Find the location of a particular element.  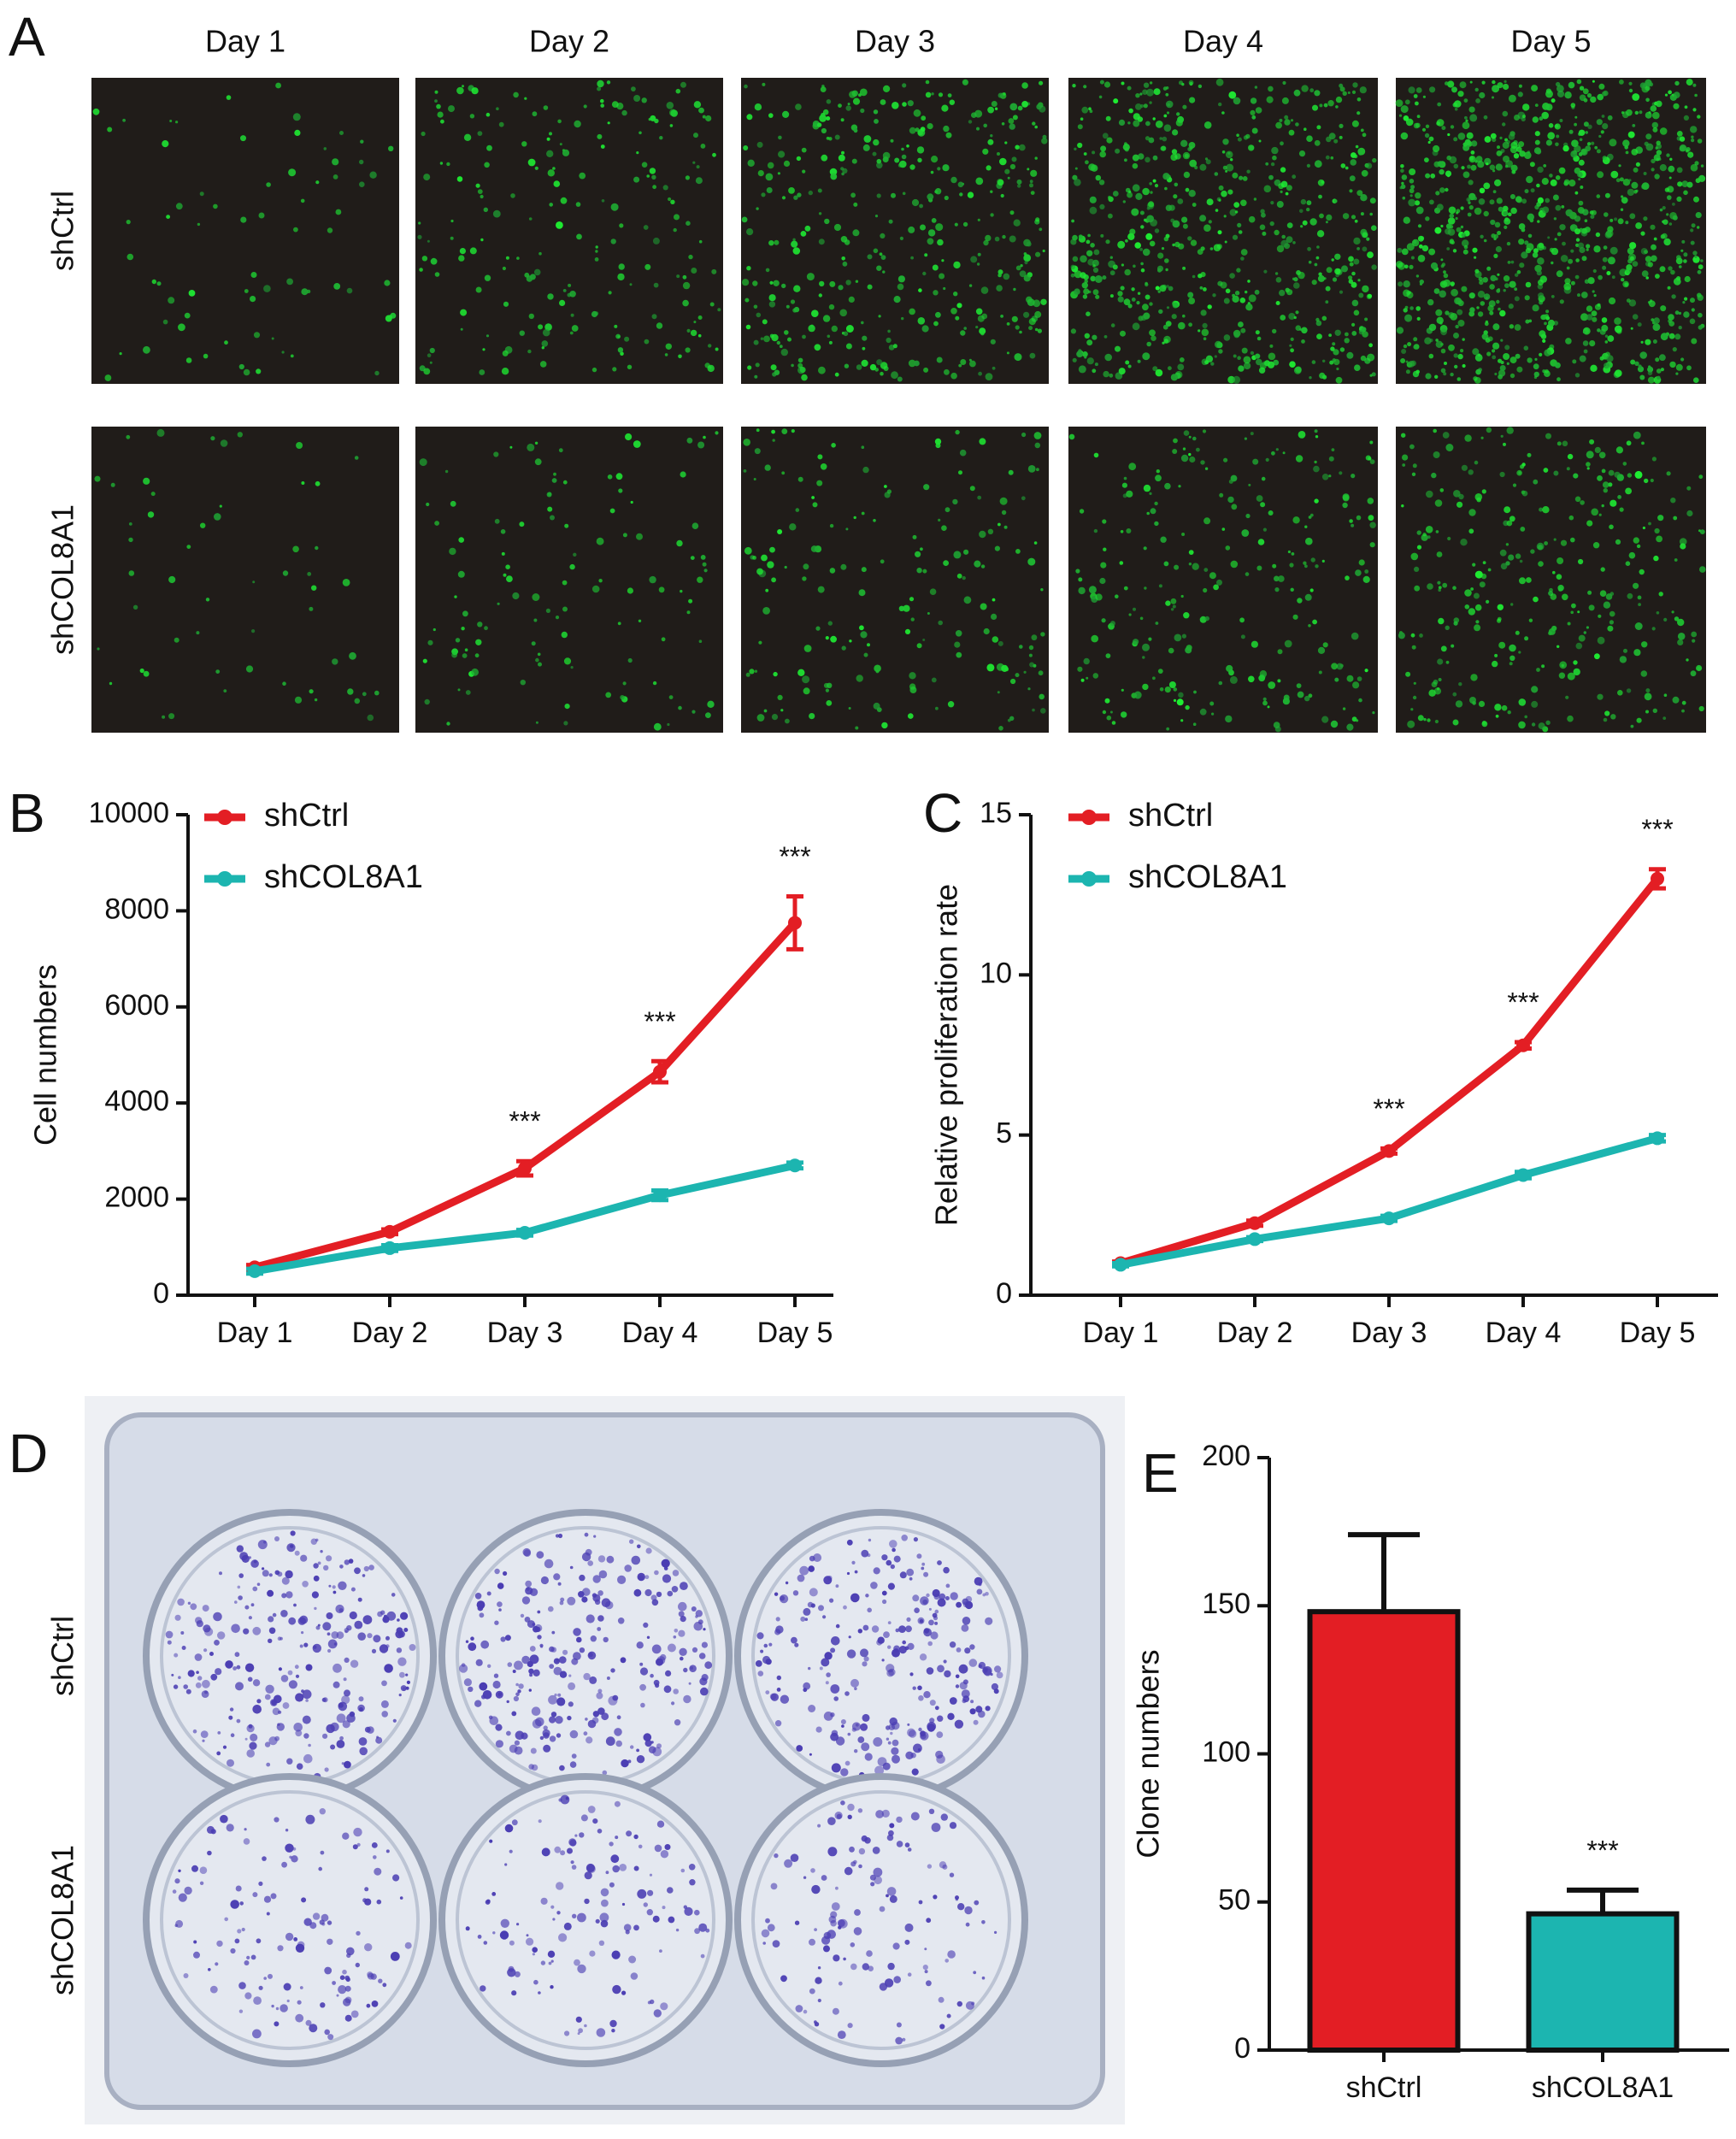

row-label: shCtrl is located at coordinates (62, 231).